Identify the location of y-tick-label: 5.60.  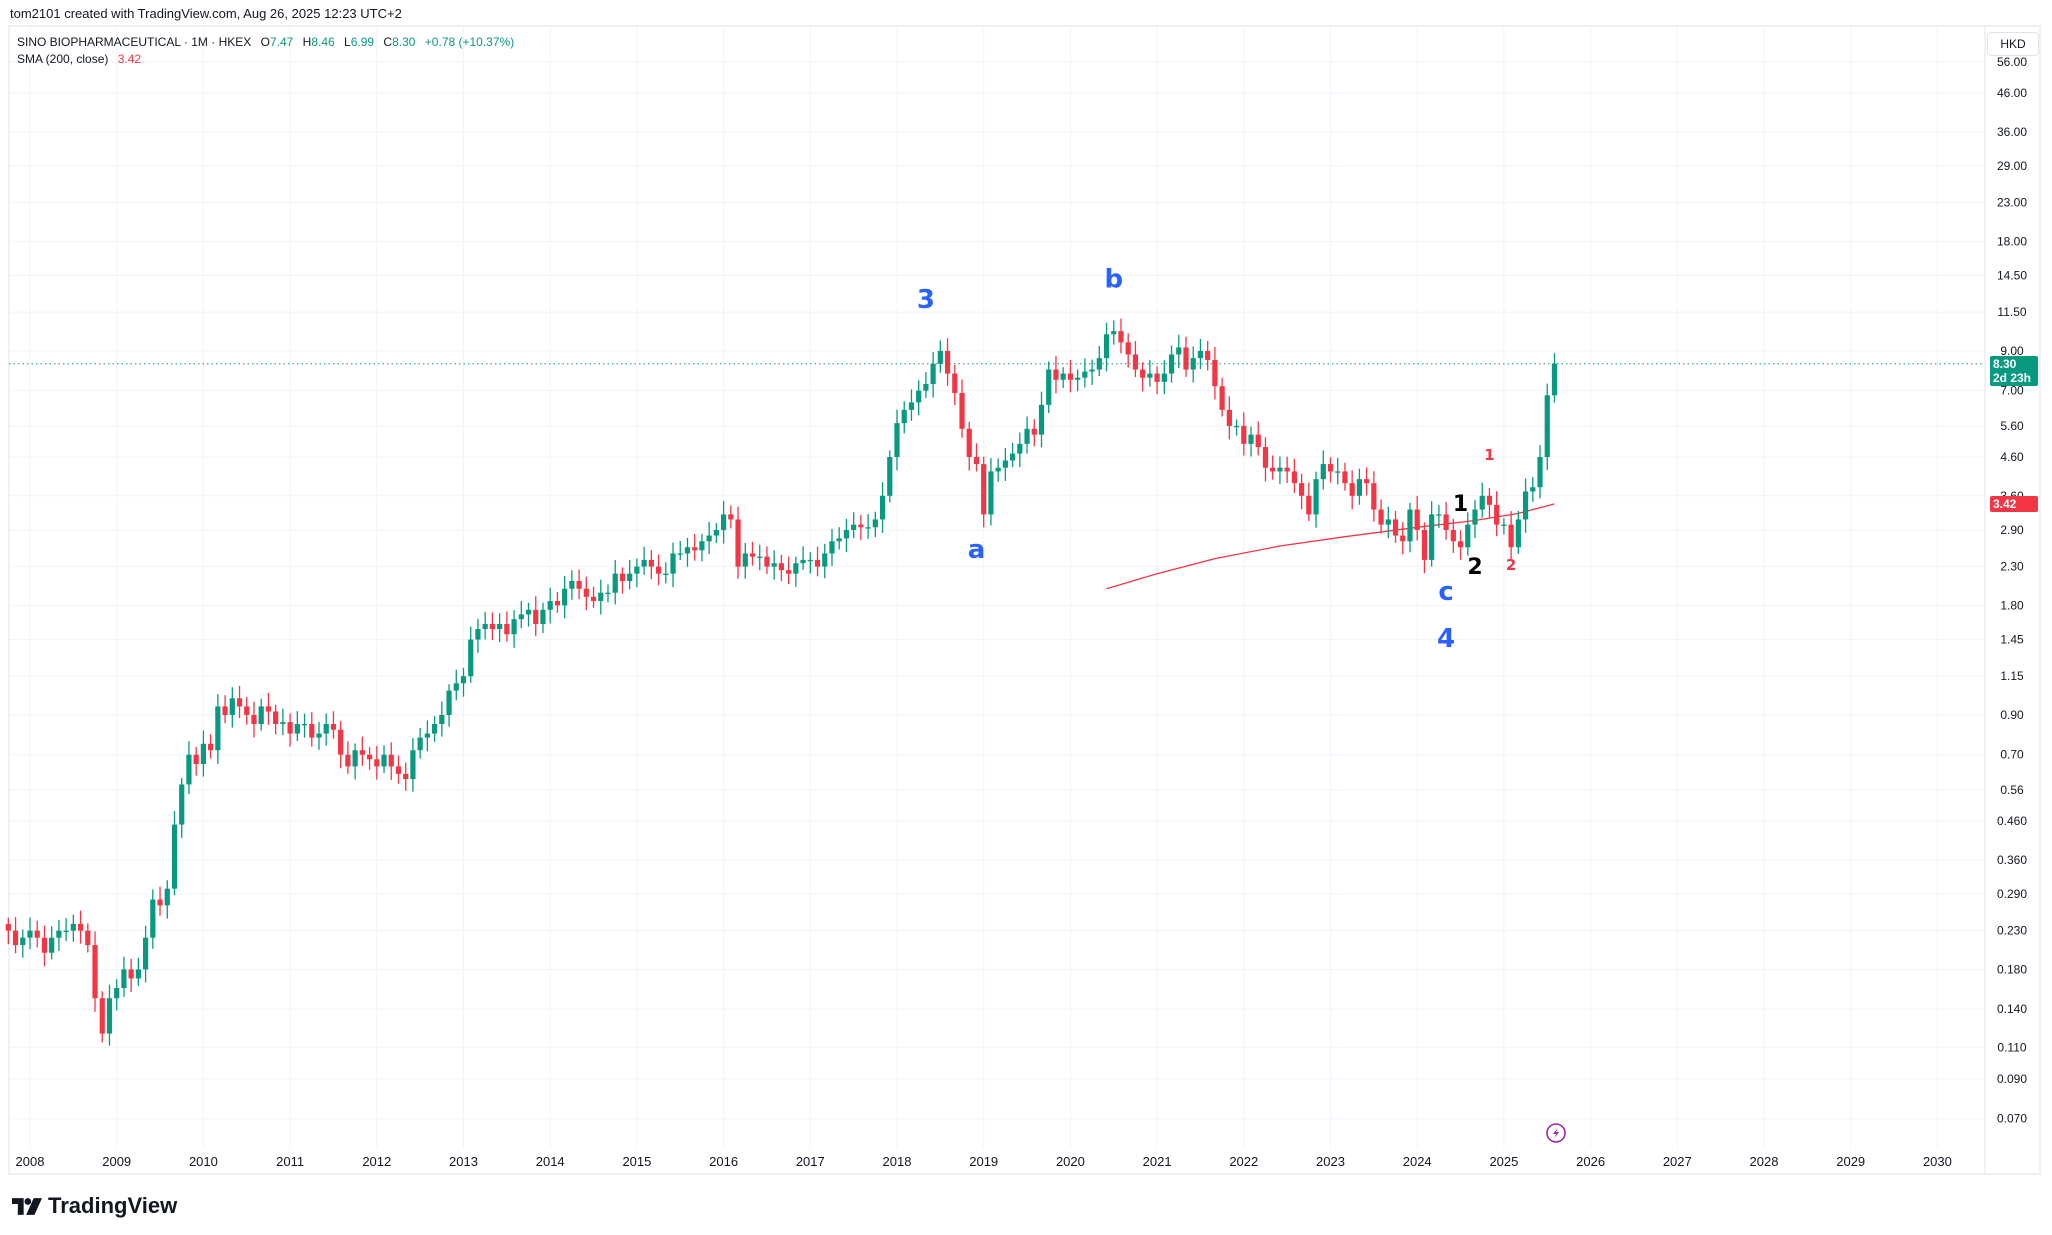
(2012, 426).